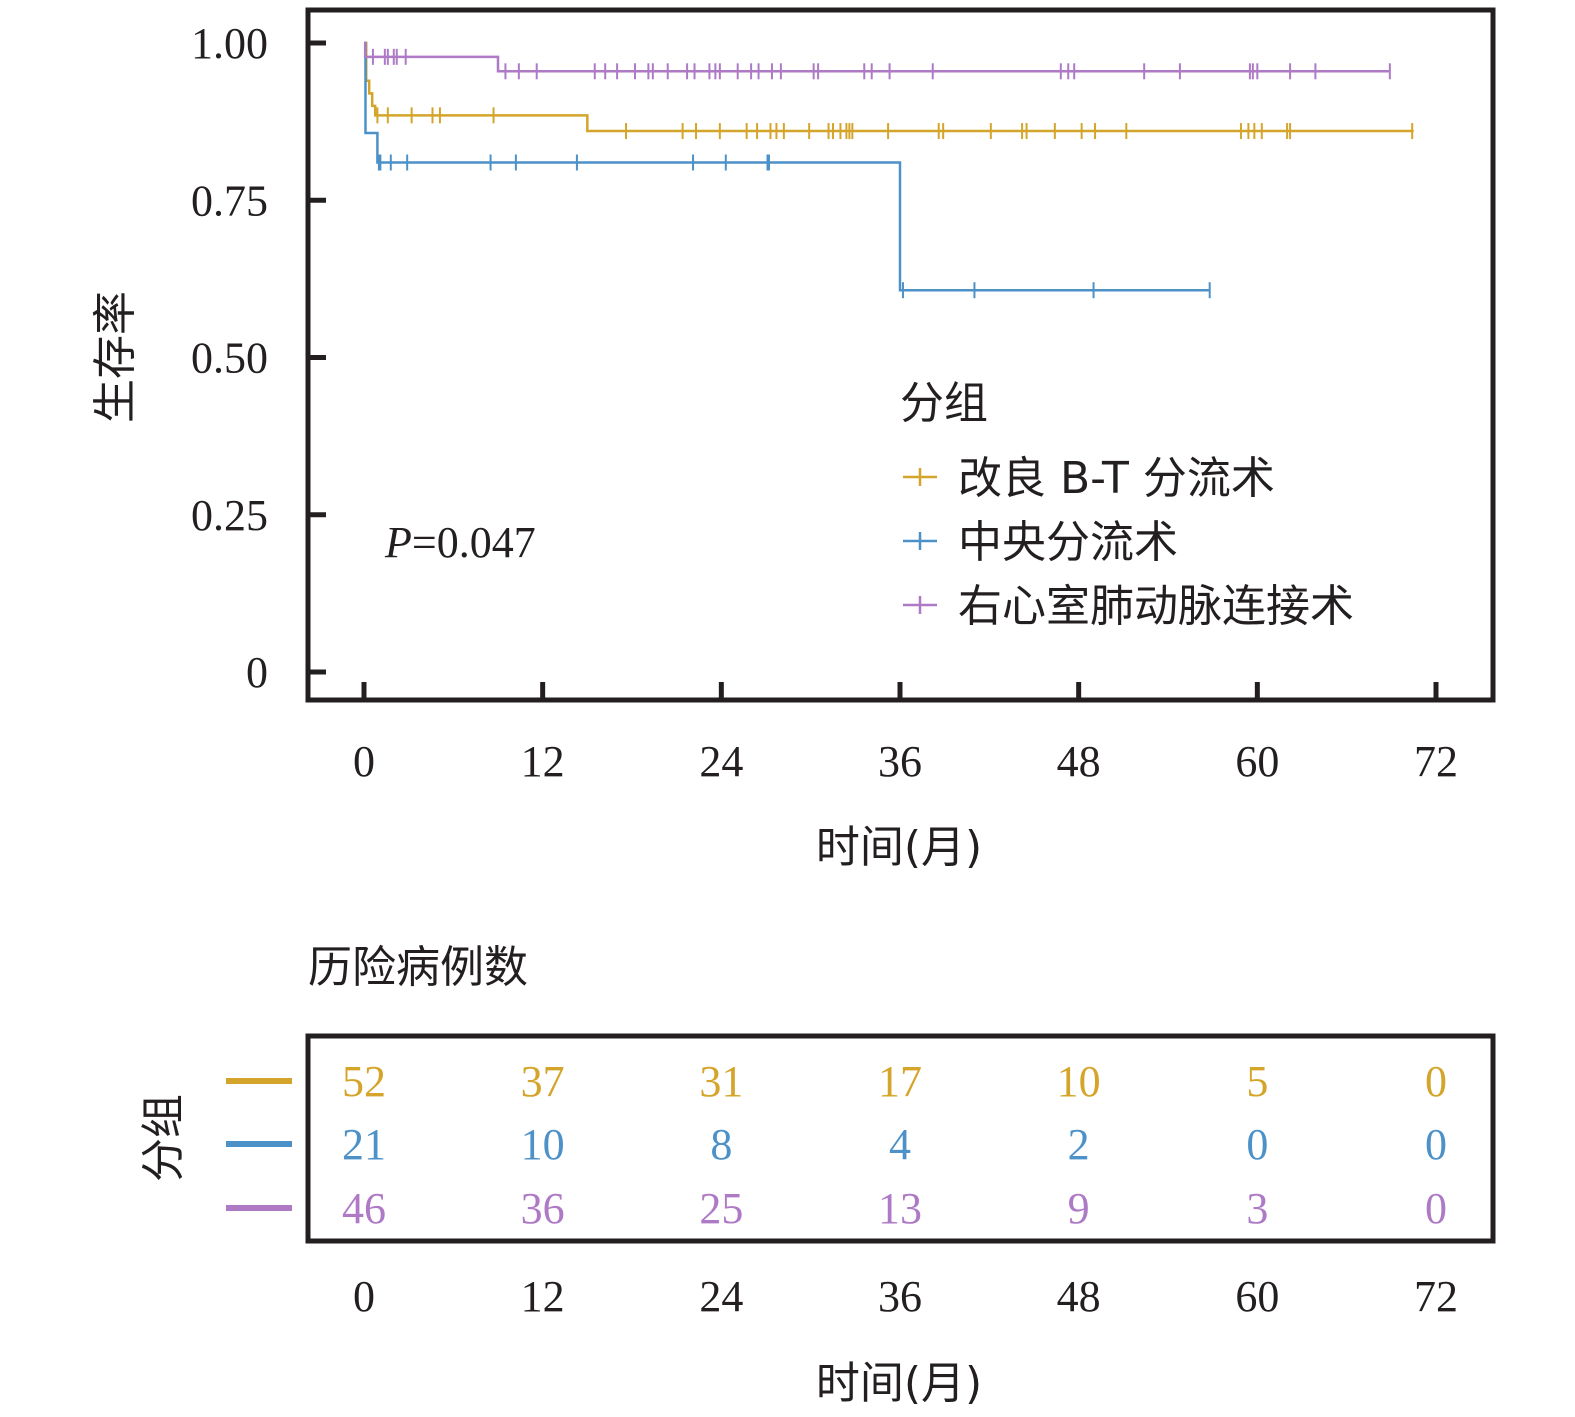  What do you see at coordinates (900, 691) in the screenshot?
I see `x-axis-ticks` at bounding box center [900, 691].